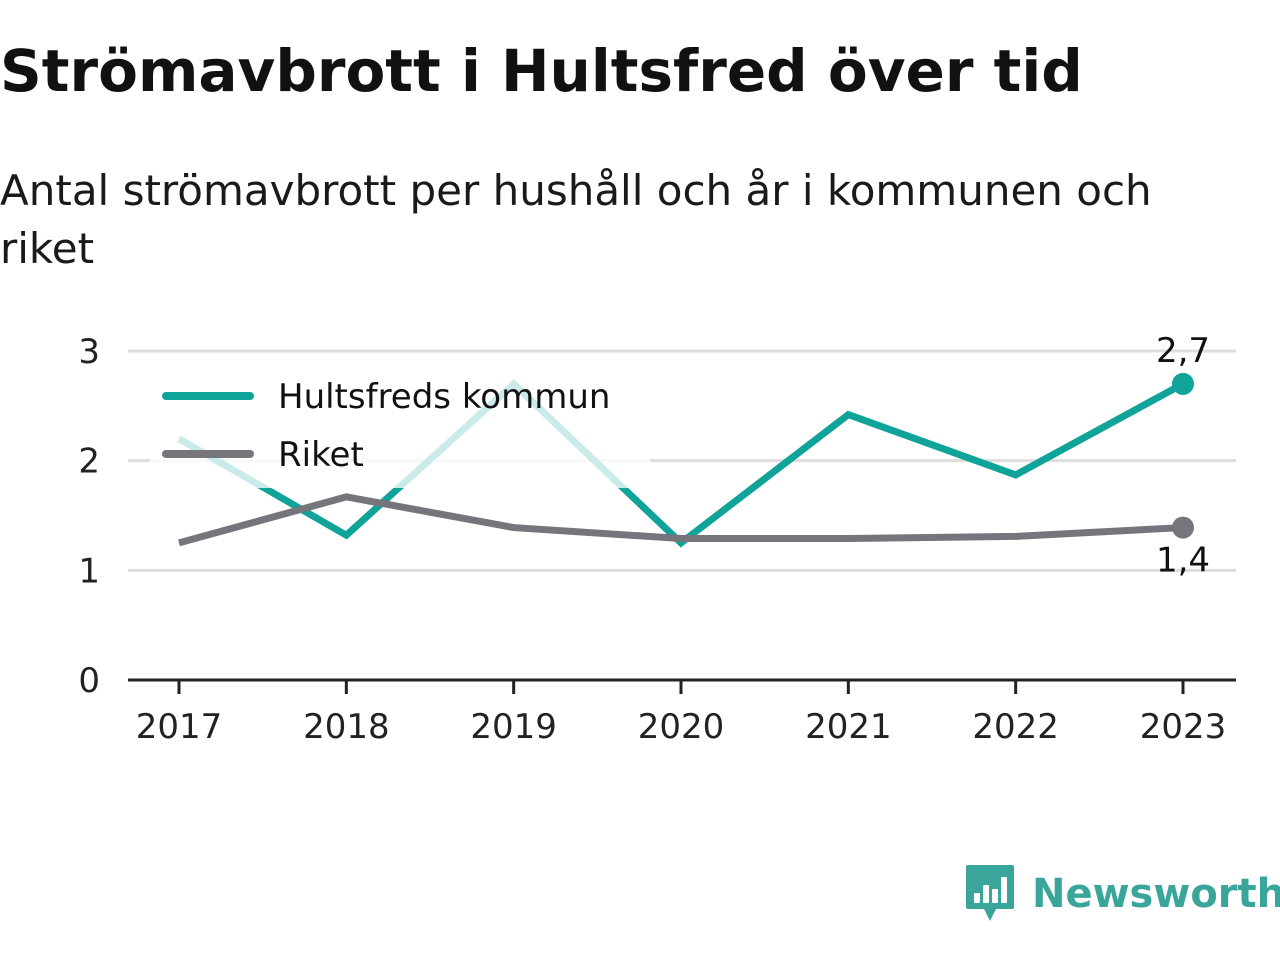 The height and width of the screenshot is (960, 1280). Describe the element at coordinates (89, 462) in the screenshot. I see `y-tick-label-2: 2` at that location.